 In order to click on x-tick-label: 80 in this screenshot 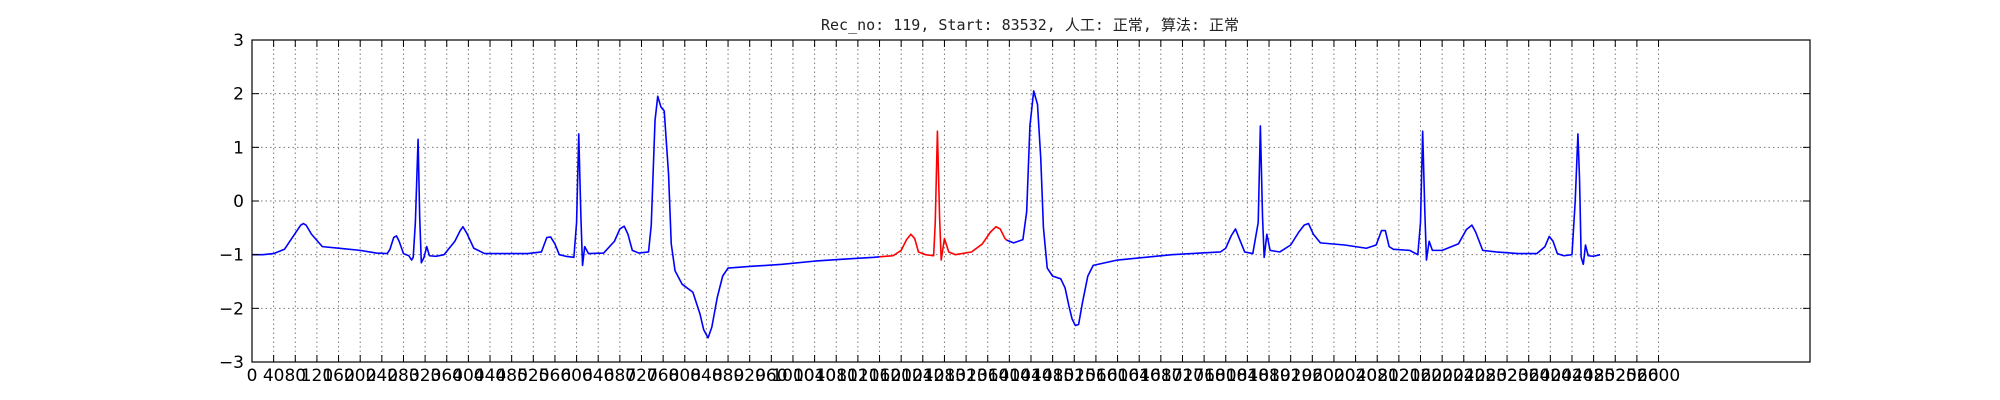, I will do `click(295, 376)`.